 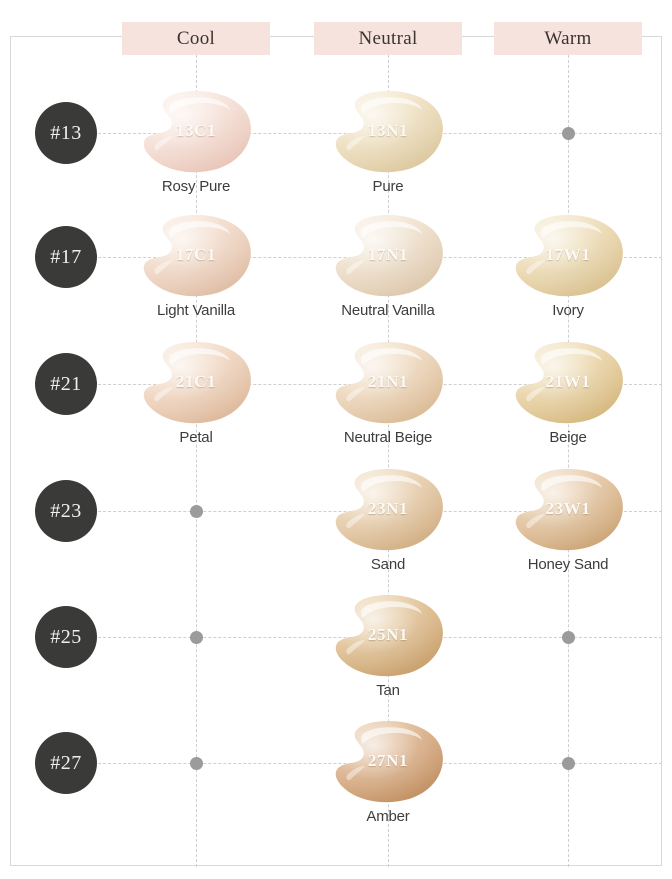 I want to click on row-badge-label: #13, so click(x=66, y=132).